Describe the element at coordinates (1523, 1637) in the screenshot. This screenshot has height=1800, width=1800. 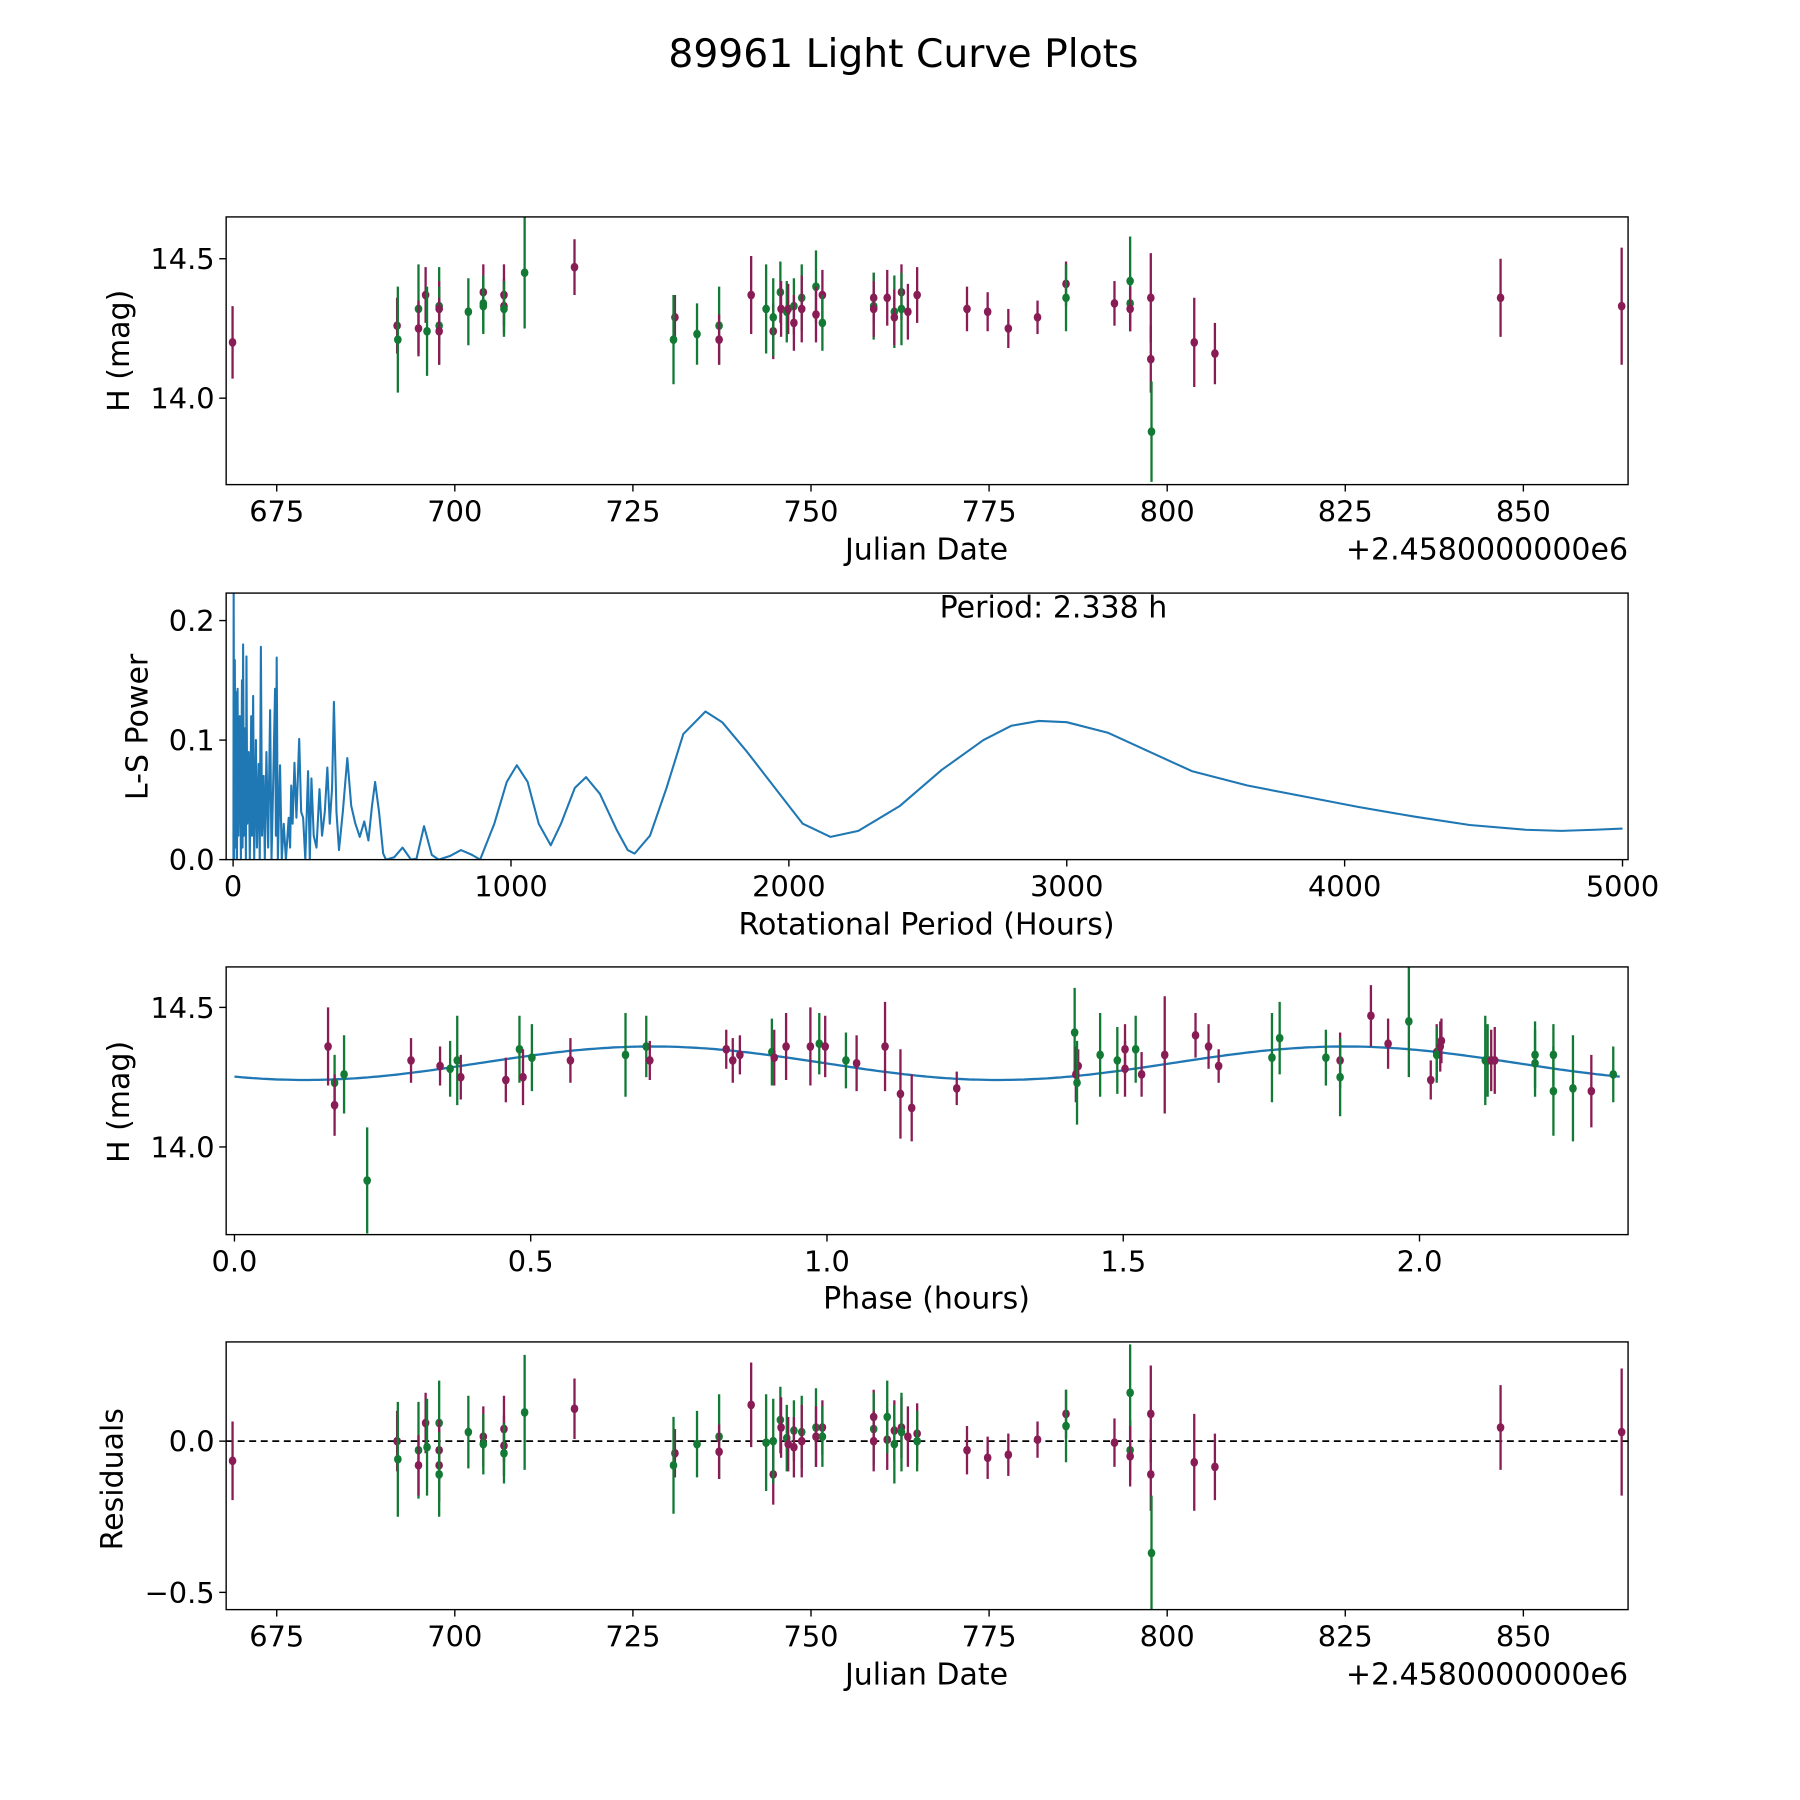
I see `x-tick-label: 850` at that location.